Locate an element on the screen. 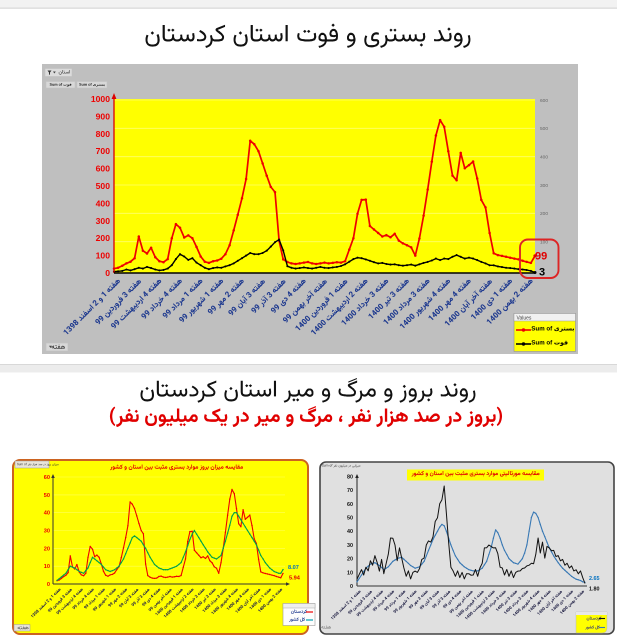  svg-text: 1.80 is located at coordinates (594, 590).